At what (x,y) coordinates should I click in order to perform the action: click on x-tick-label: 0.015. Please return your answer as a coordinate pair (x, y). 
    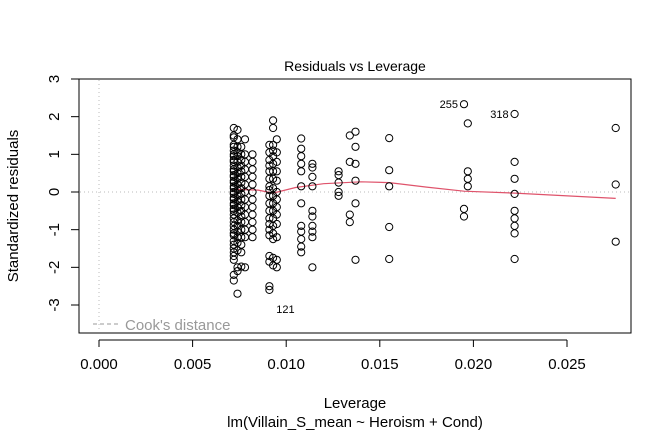
    Looking at the image, I should click on (380, 364).